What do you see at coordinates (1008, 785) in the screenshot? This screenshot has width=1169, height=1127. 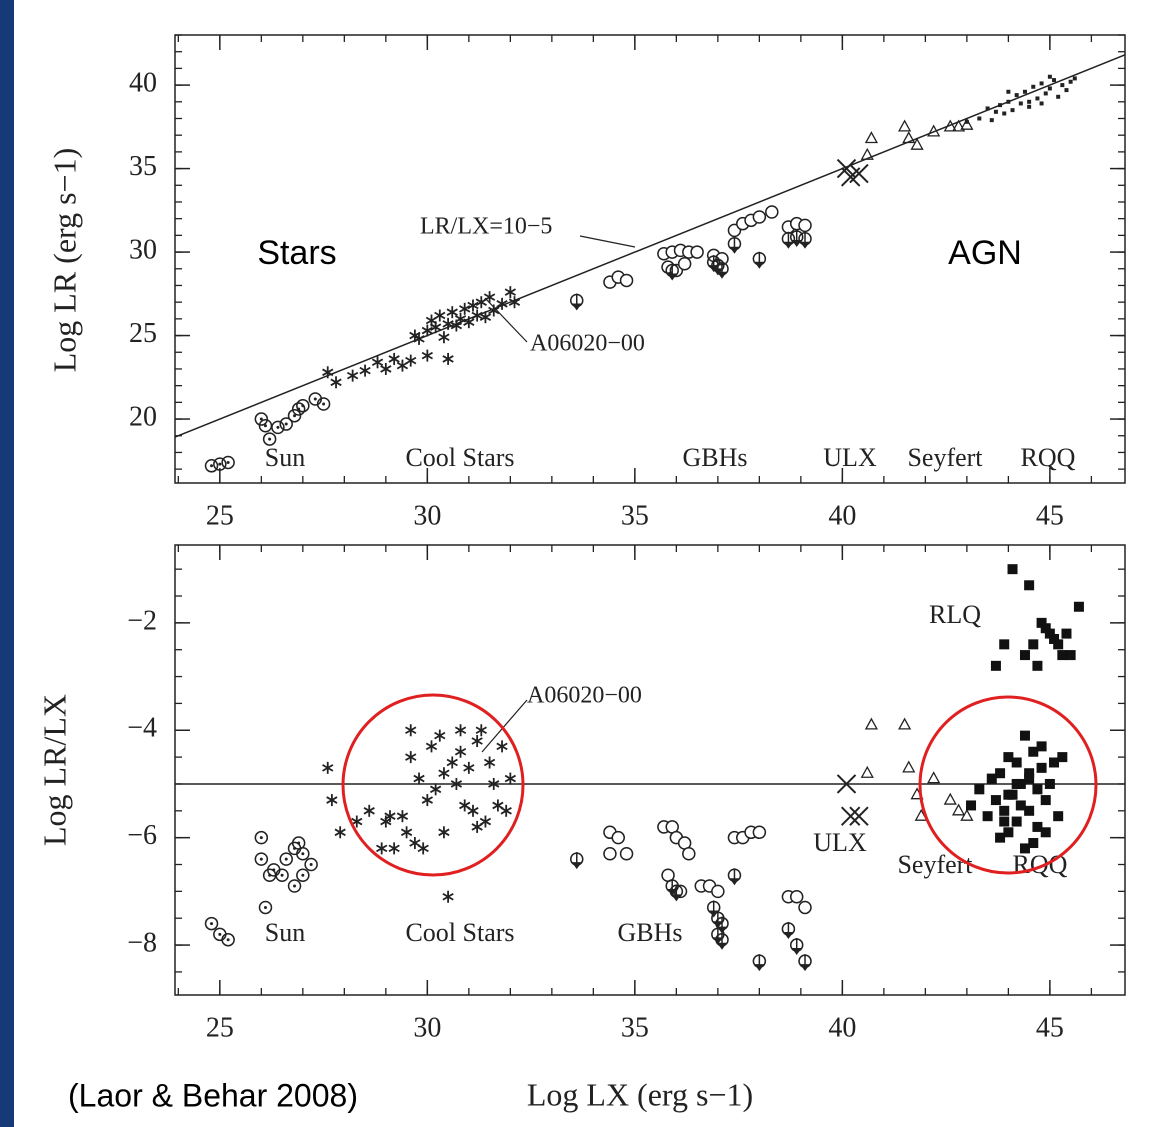 I see `highlight-circle` at bounding box center [1008, 785].